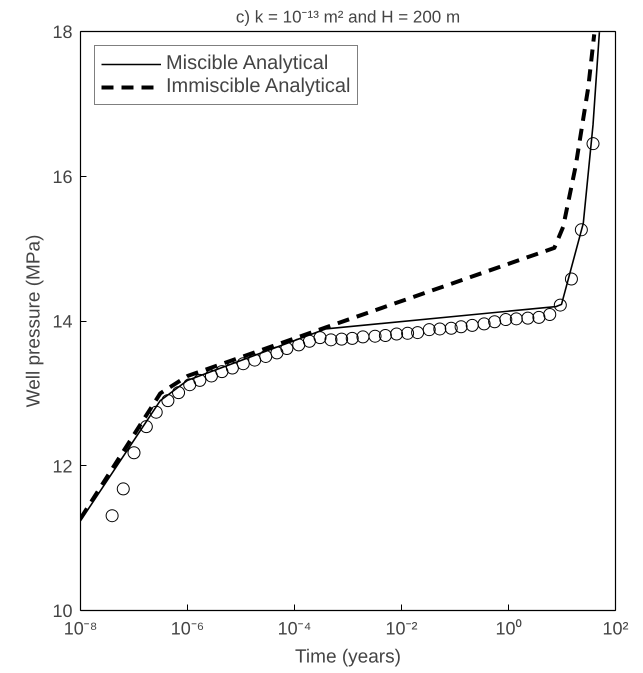 The image size is (643, 673). I want to click on y-axis-title: Well pressure (MPa), so click(33, 321).